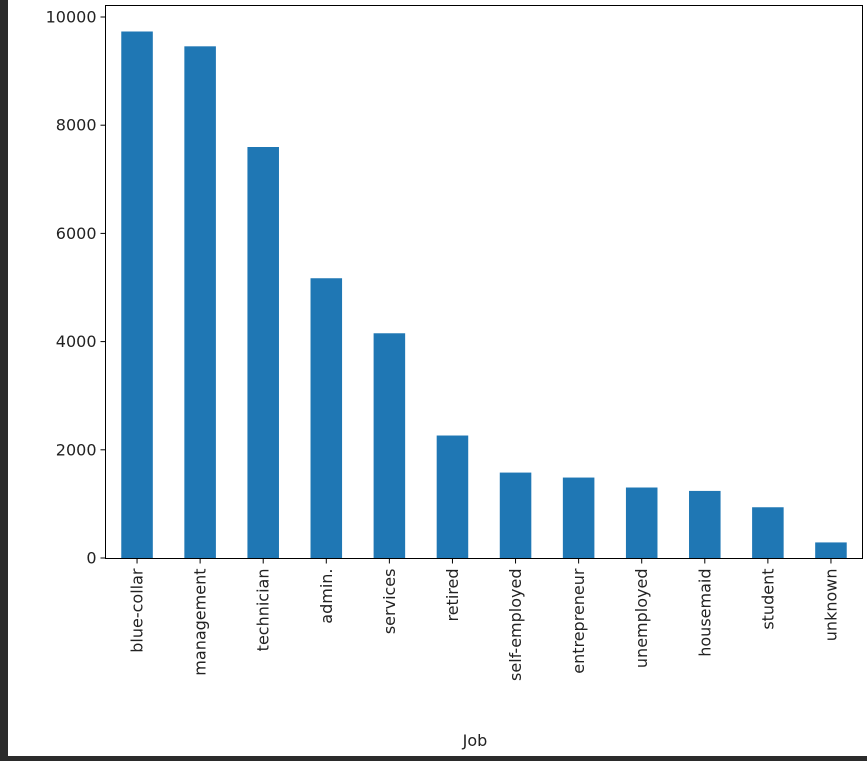 The image size is (867, 761). Describe the element at coordinates (71, 17) in the screenshot. I see `y-tick-label: 10000` at that location.